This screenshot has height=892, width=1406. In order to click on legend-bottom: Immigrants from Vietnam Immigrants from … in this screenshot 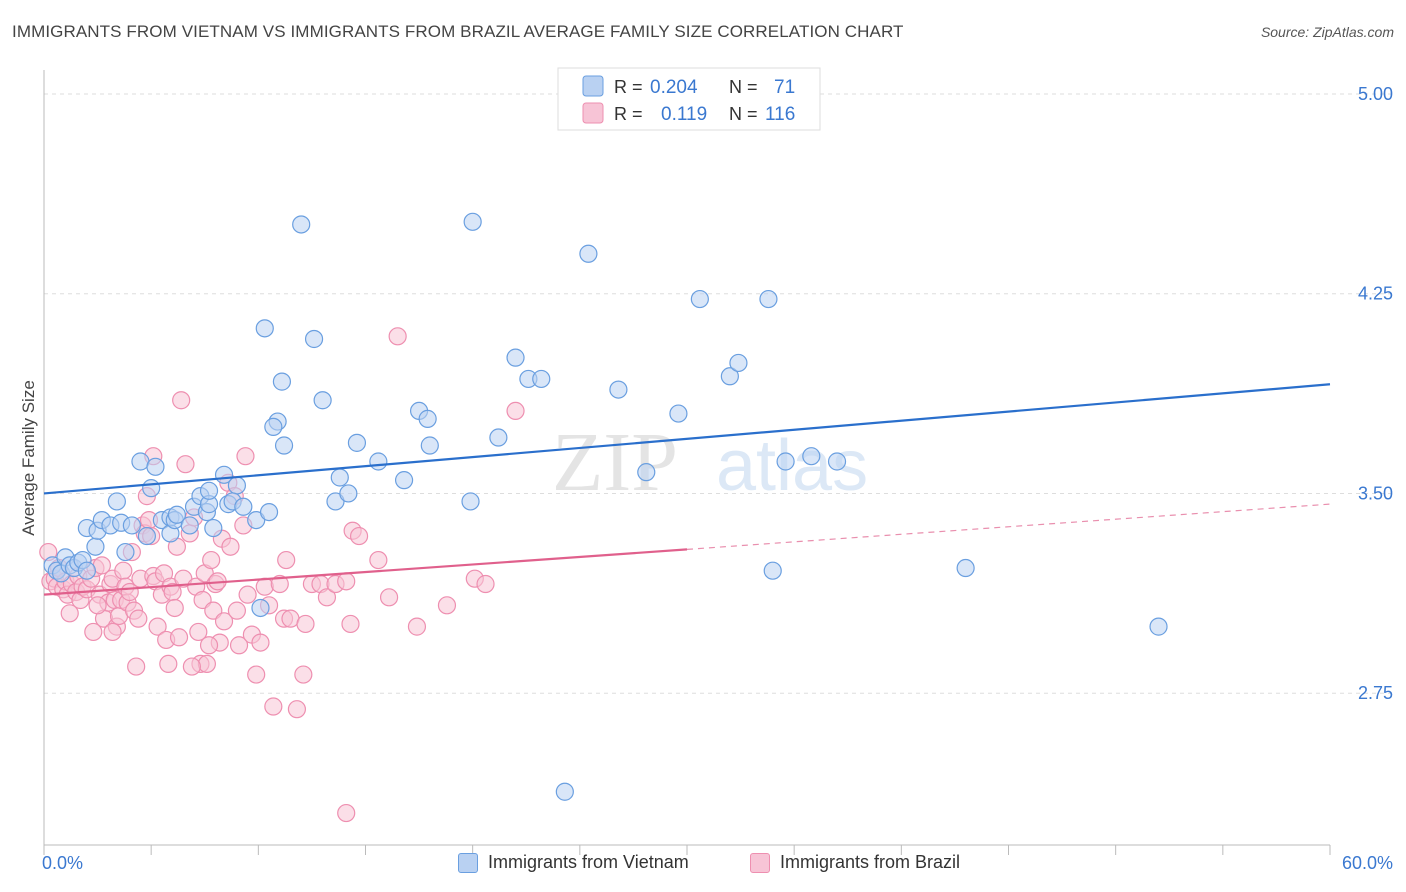, I will do `click(703, 865)`.